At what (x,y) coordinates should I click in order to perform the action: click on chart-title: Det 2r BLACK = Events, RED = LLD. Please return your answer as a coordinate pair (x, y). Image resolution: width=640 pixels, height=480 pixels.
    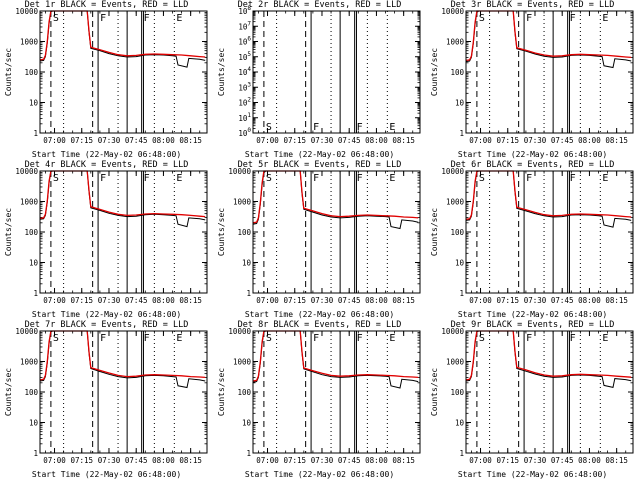
    Looking at the image, I should click on (319, 5).